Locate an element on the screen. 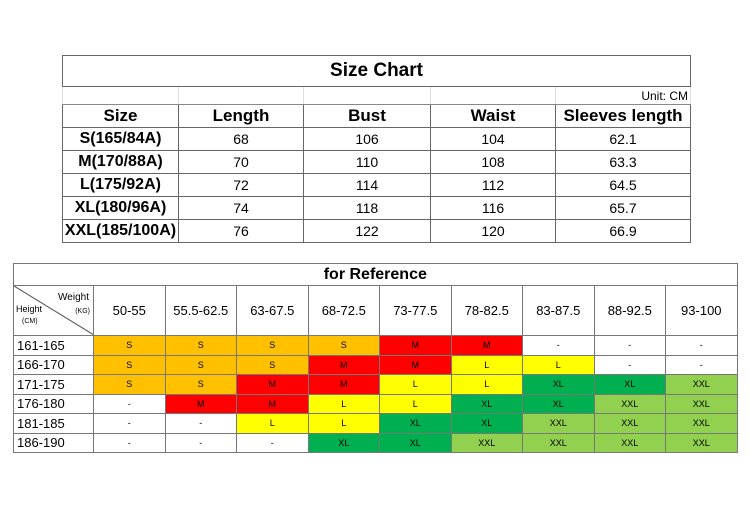 The image size is (750, 505). height-label: 186-190 is located at coordinates (53, 442).